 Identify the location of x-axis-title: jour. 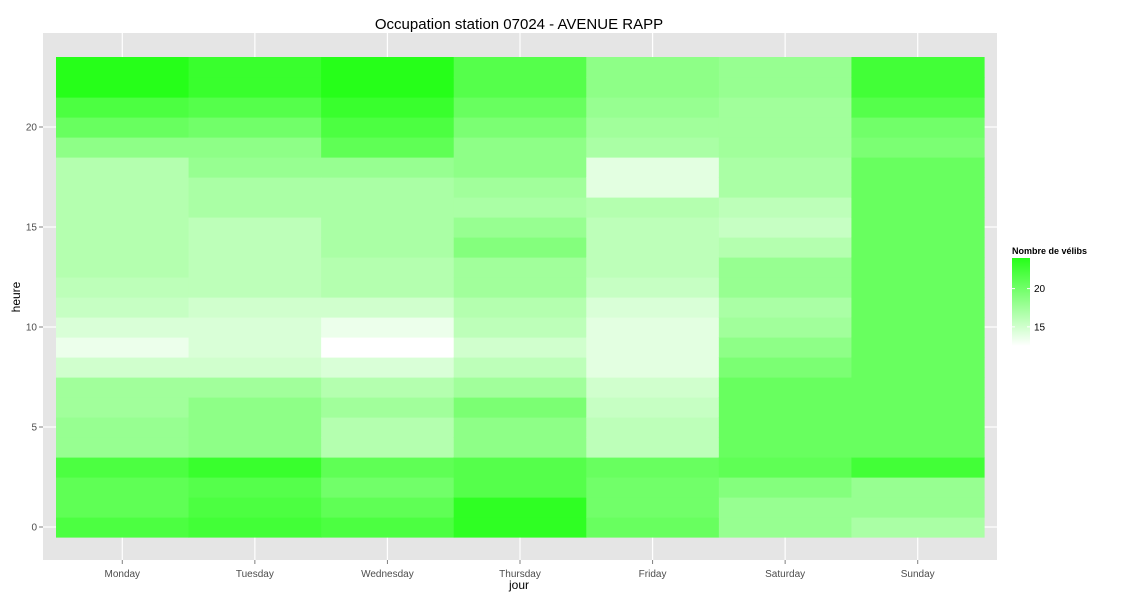
(518, 585).